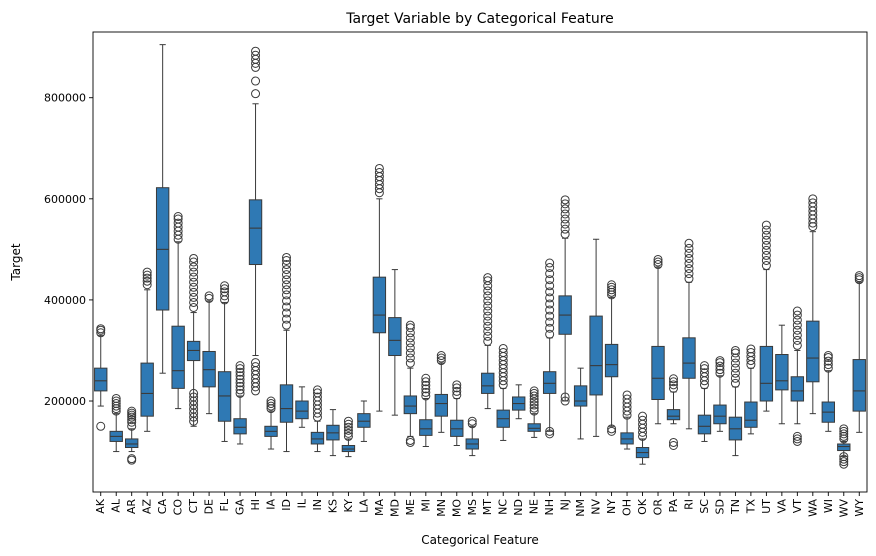  I want to click on x-tick-label: AZ, so click(147, 507).